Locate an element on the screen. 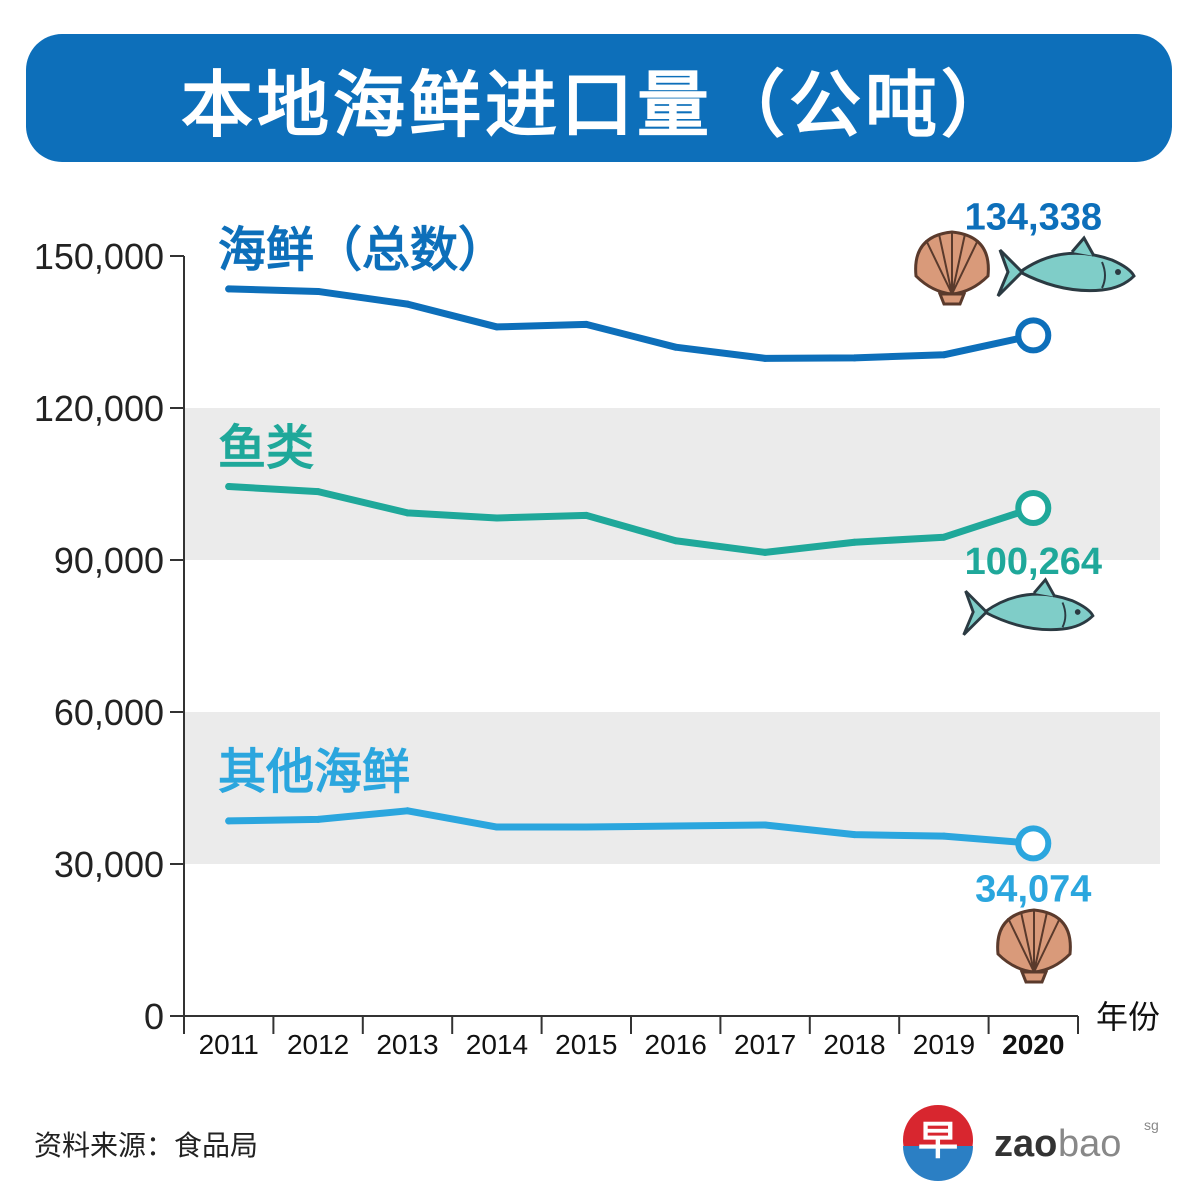 The height and width of the screenshot is (1200, 1200). x-tick-label: 2013 is located at coordinates (407, 1044).